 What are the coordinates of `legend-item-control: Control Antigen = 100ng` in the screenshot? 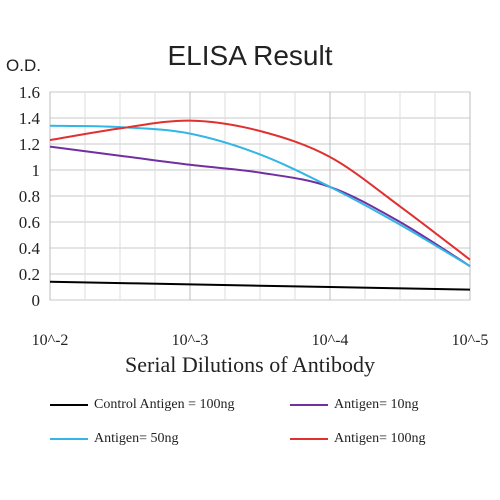 It's located at (142, 405).